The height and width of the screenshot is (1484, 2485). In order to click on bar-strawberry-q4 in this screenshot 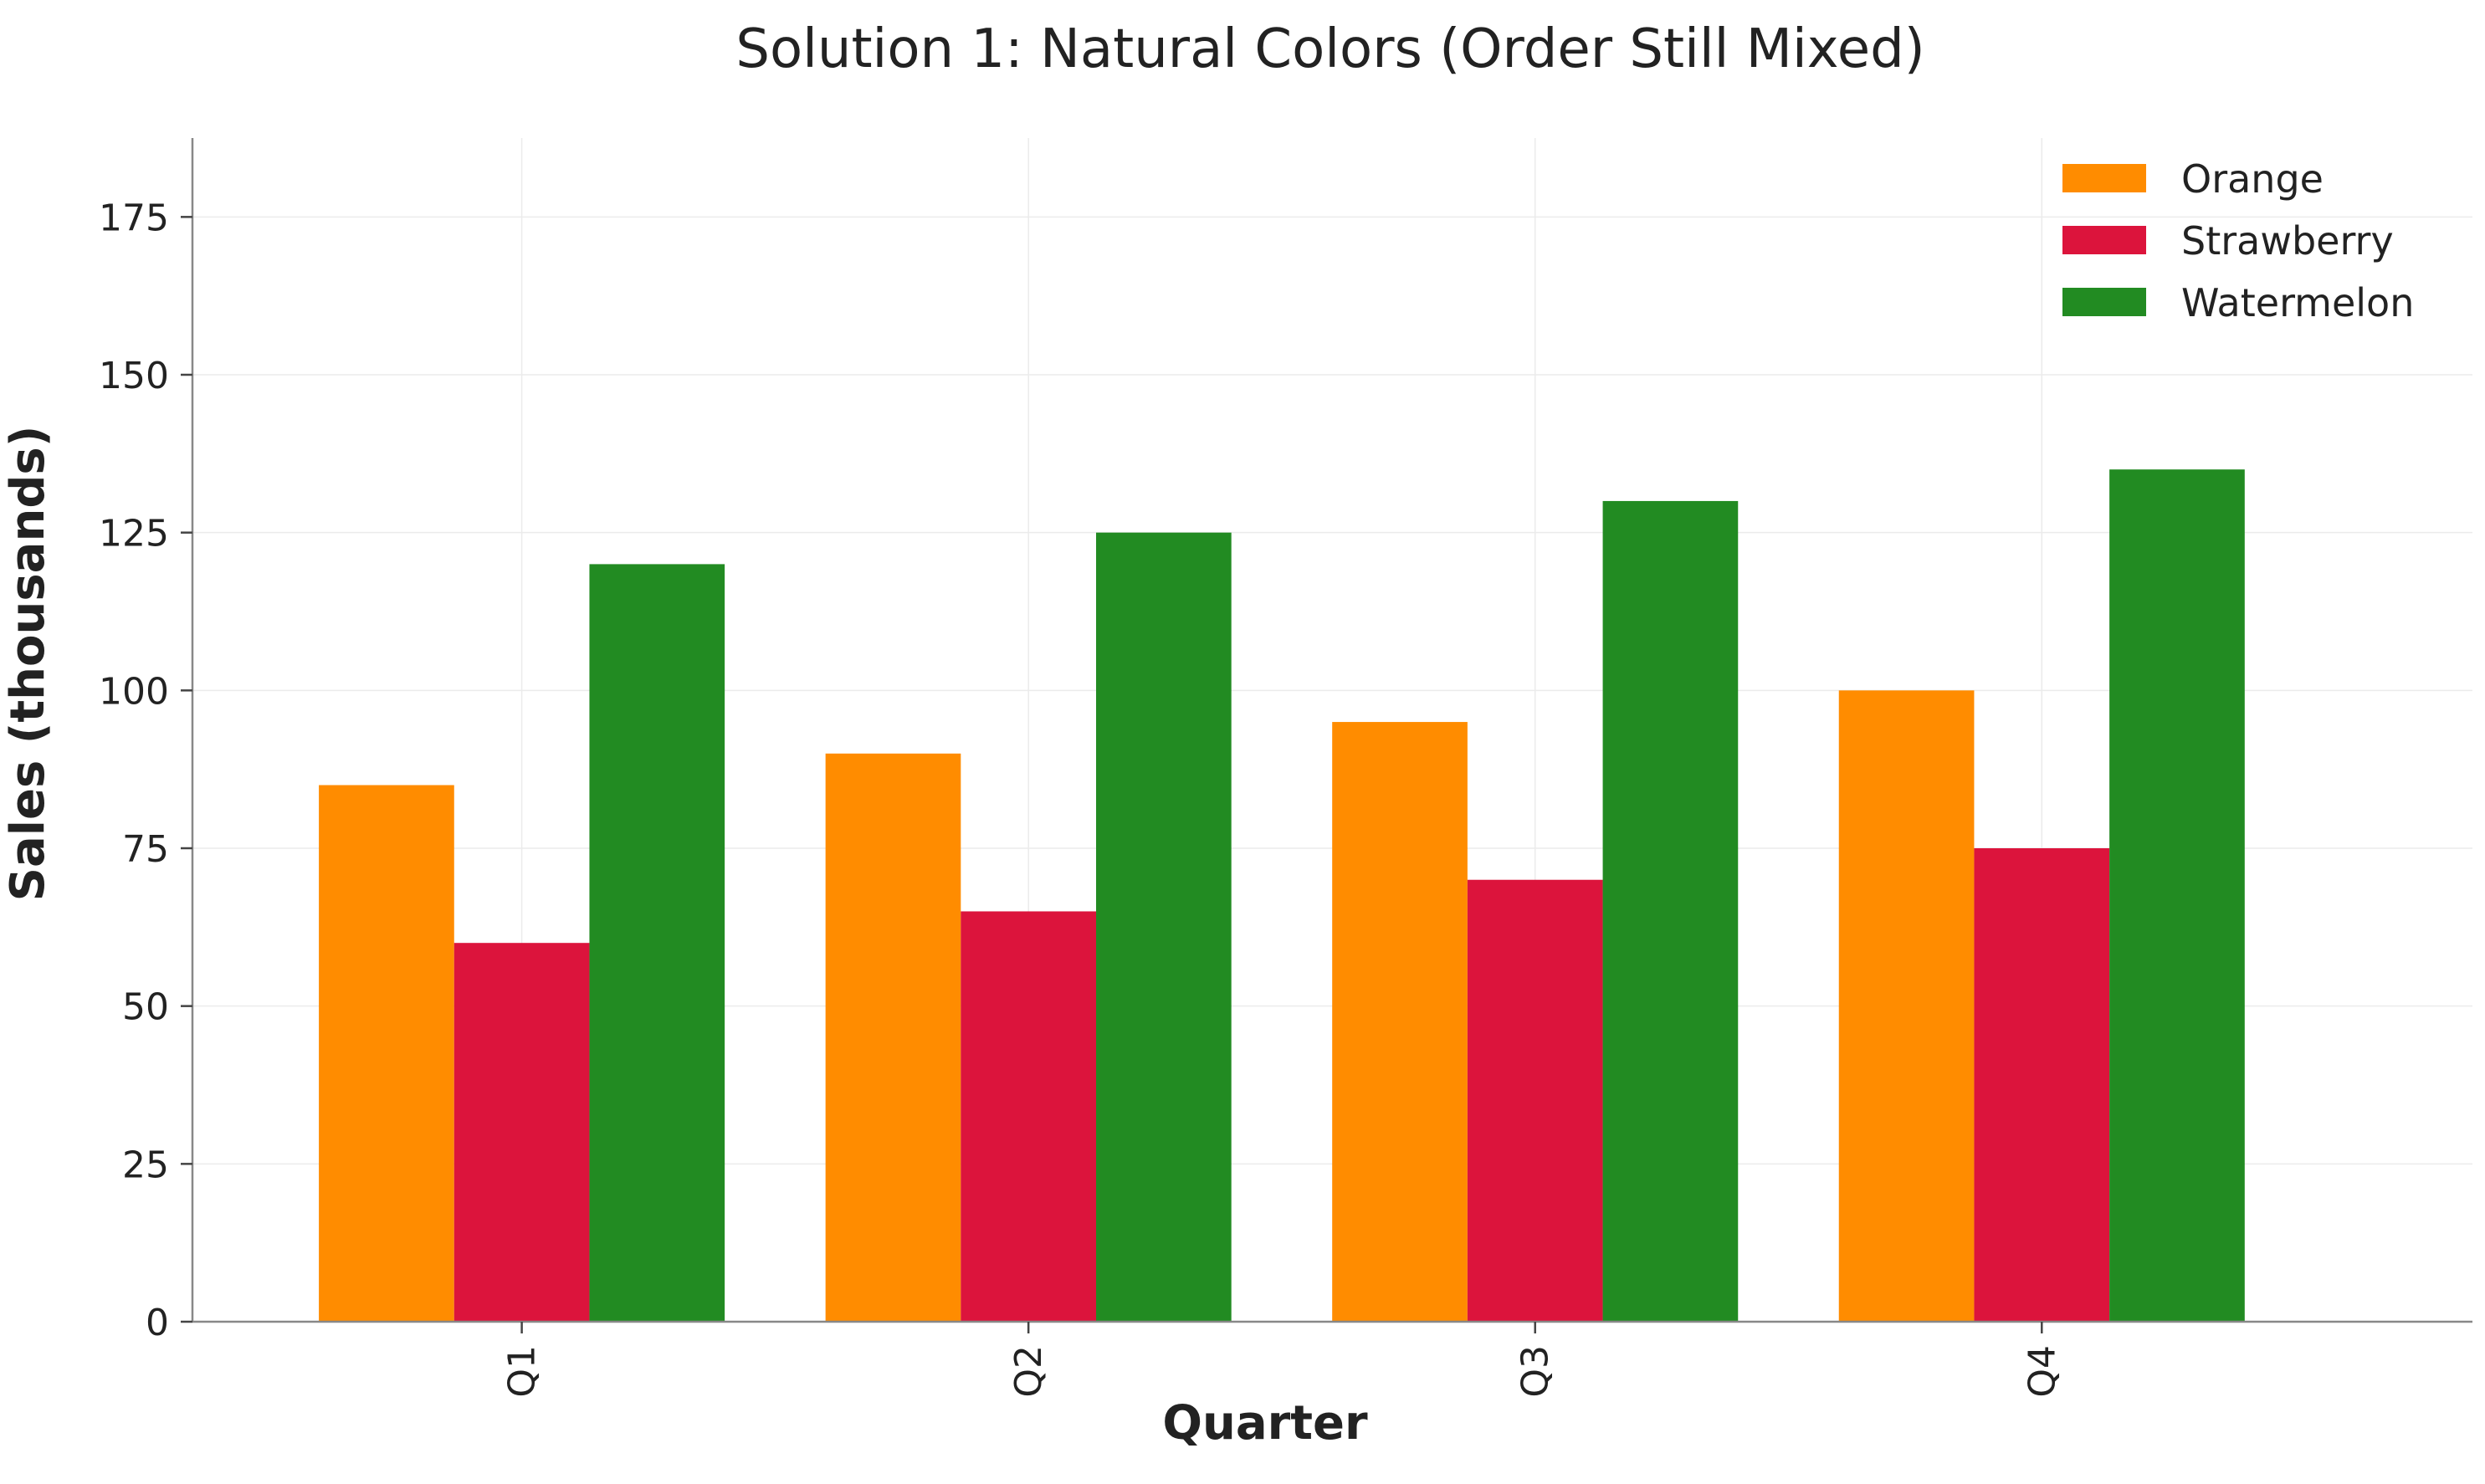, I will do `click(2042, 1085)`.